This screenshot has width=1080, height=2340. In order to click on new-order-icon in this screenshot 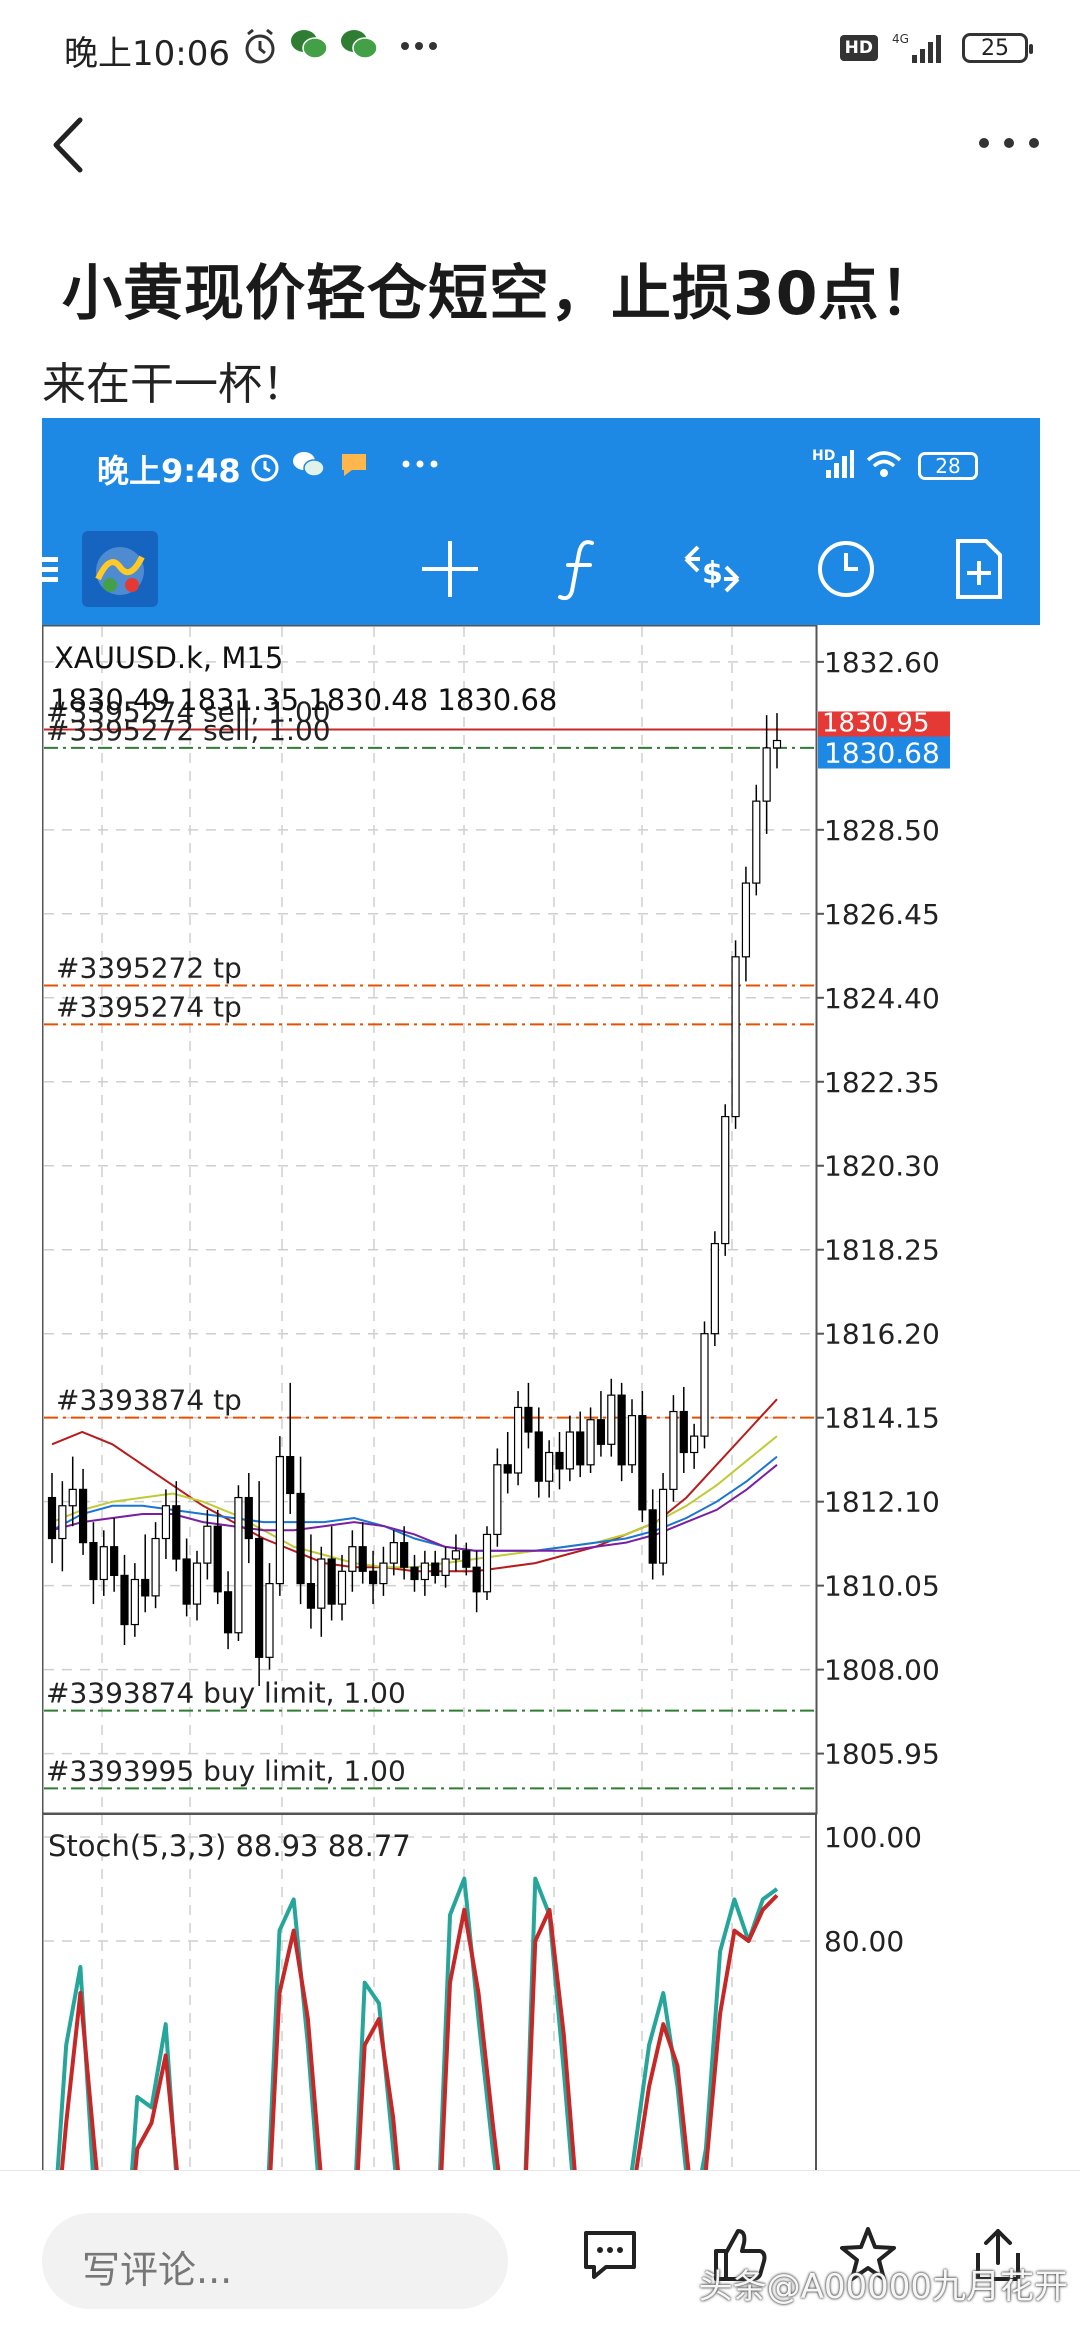, I will do `click(978, 569)`.